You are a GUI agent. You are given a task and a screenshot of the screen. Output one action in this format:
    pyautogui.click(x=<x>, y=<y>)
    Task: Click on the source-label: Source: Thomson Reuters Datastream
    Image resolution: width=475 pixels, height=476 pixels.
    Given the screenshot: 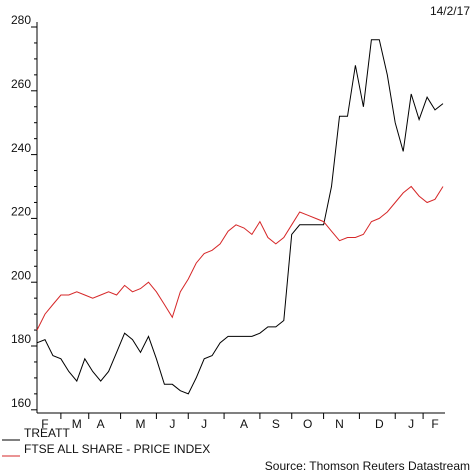 What is the action you would take?
    pyautogui.click(x=367, y=466)
    